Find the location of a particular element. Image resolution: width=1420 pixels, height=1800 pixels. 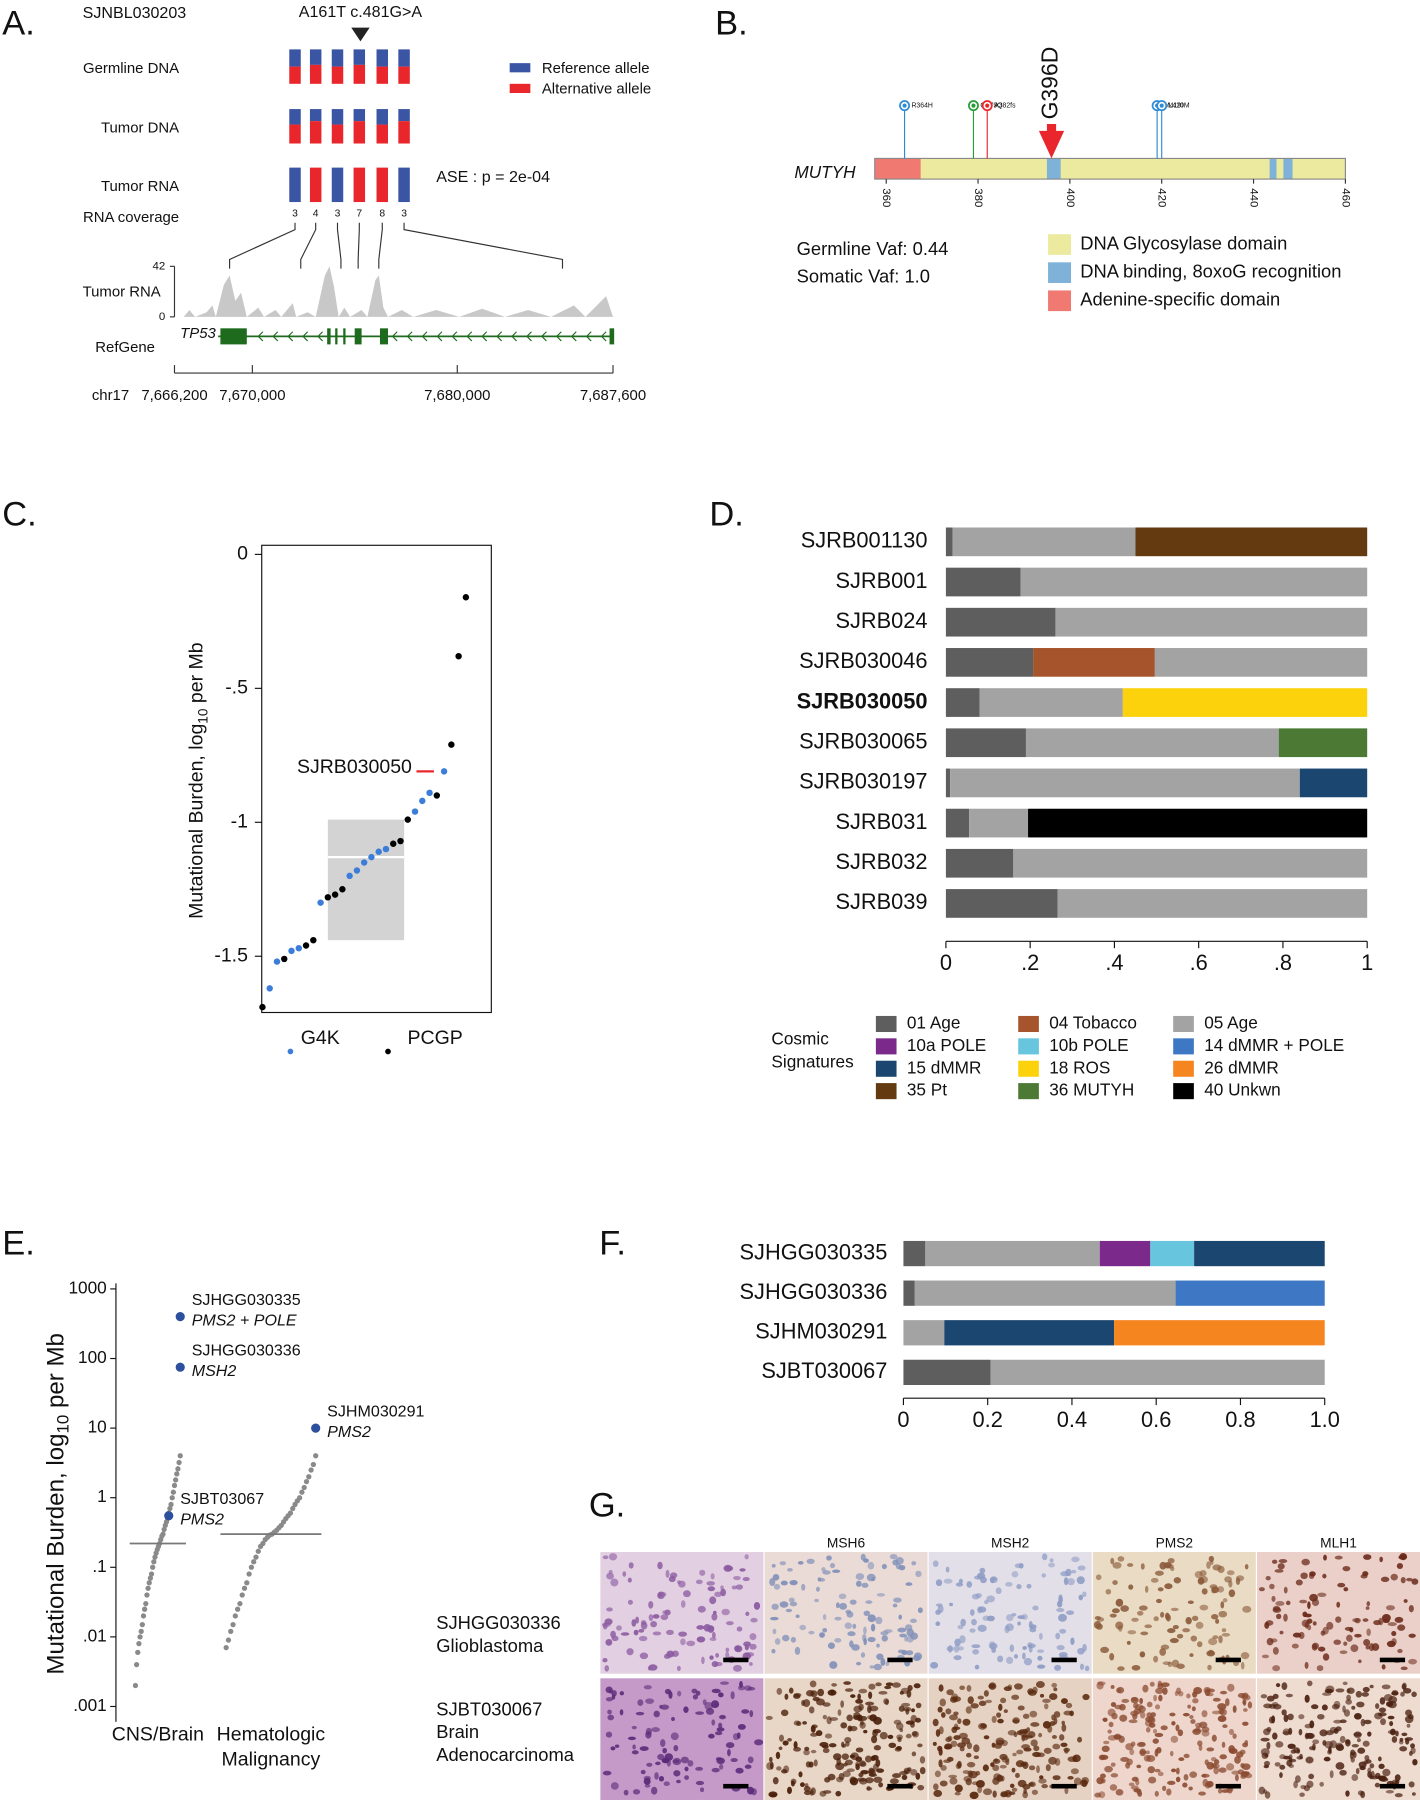

highlight-point is located at coordinates (180, 1317).